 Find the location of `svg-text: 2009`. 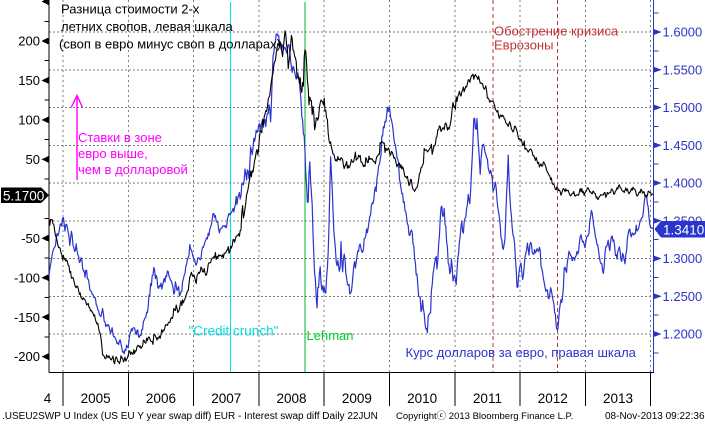

svg-text: 2009 is located at coordinates (357, 398).